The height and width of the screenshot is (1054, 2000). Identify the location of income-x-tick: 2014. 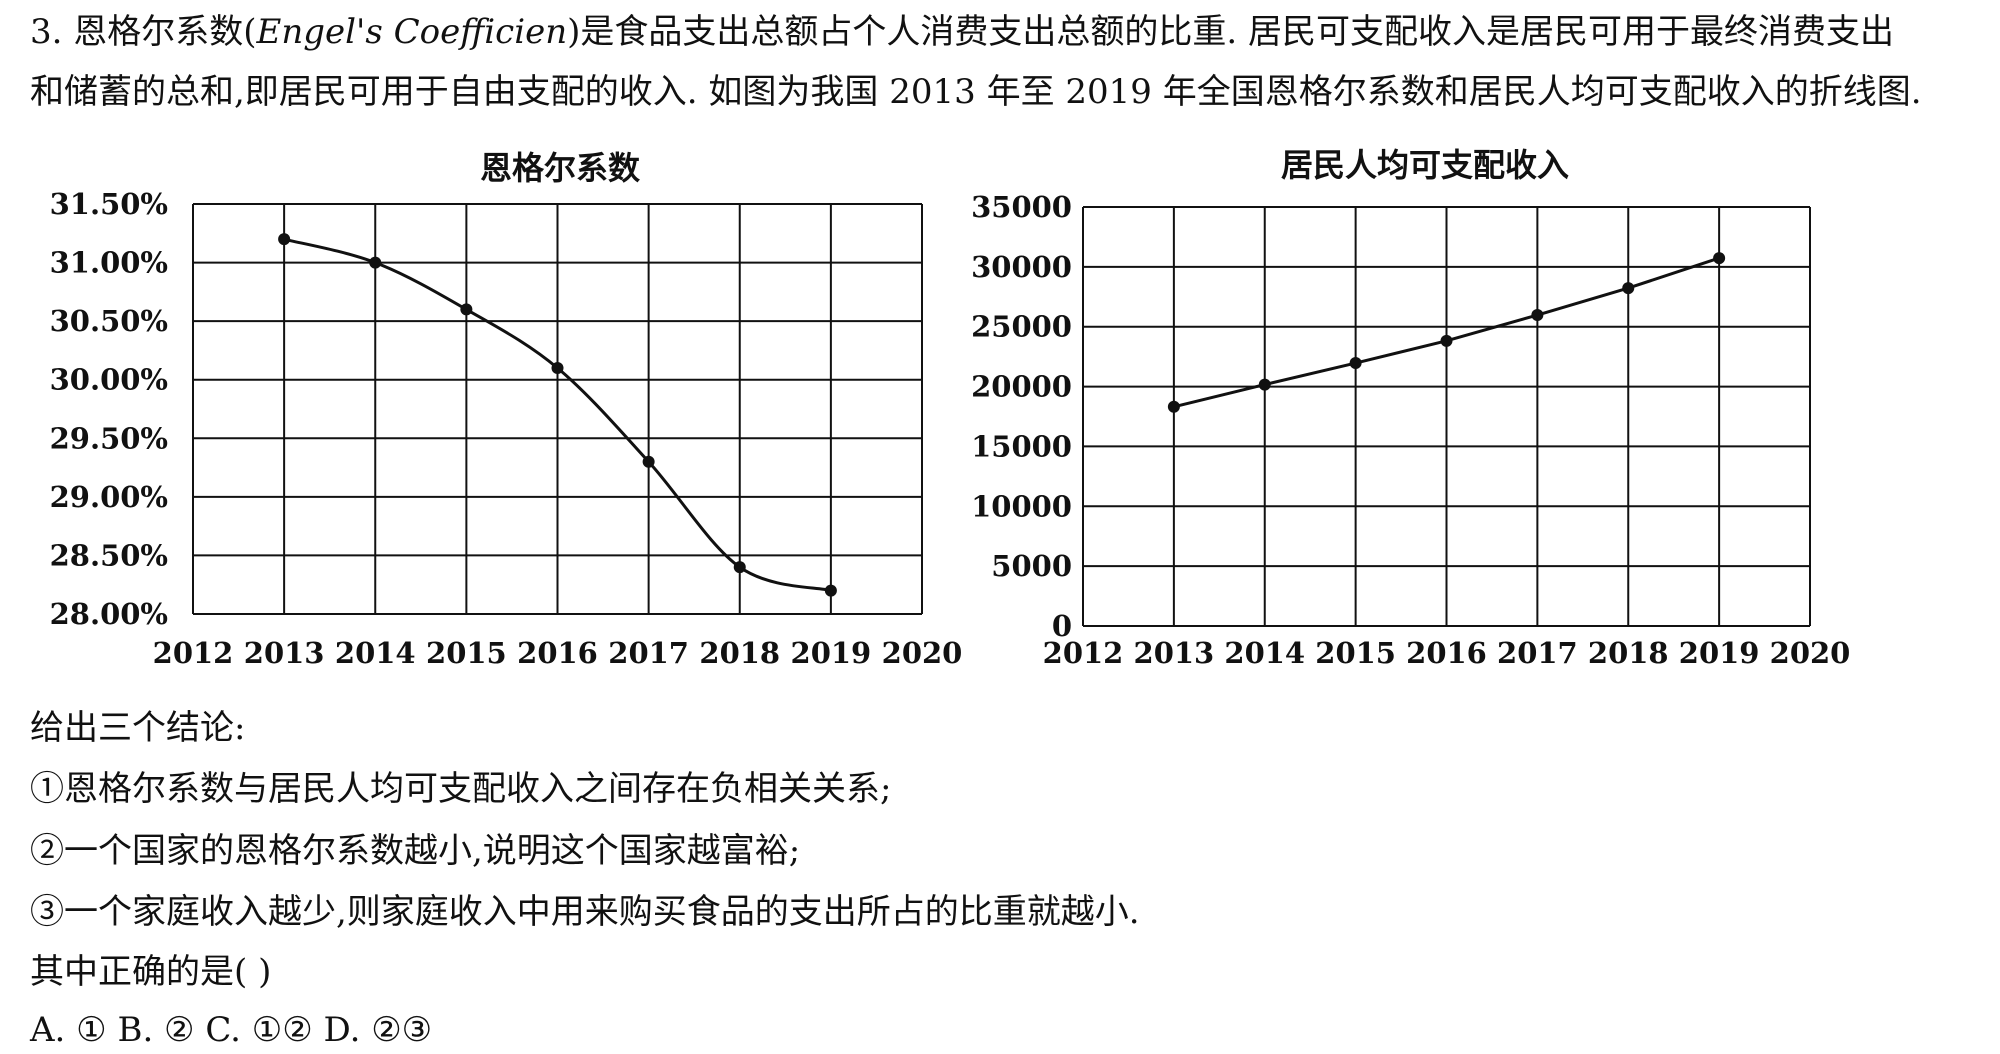
(1264, 653).